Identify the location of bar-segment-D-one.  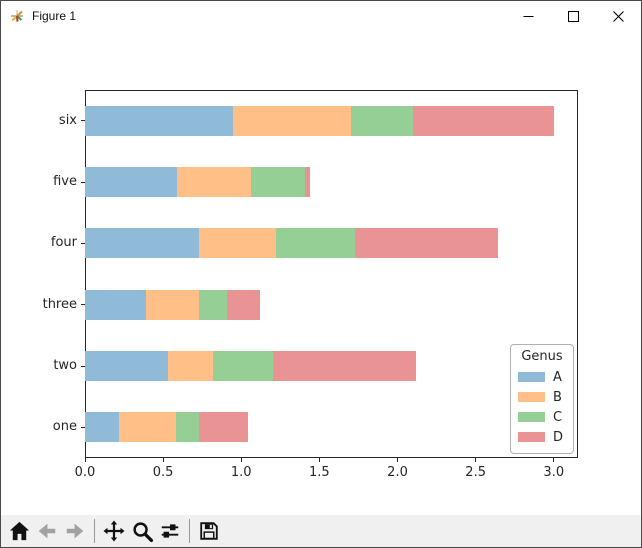
(223, 427).